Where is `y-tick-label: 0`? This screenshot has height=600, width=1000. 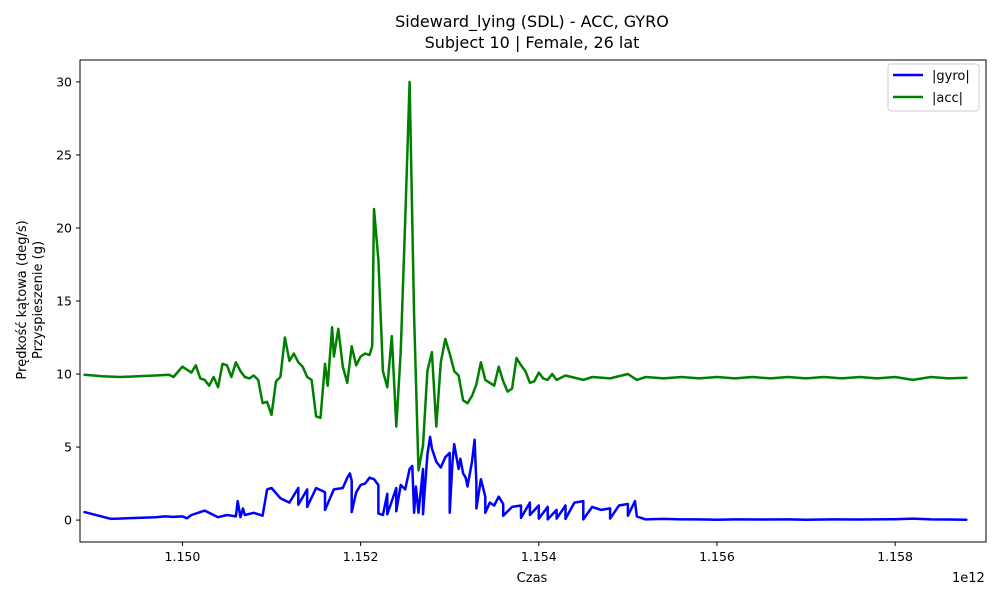 y-tick-label: 0 is located at coordinates (68, 520).